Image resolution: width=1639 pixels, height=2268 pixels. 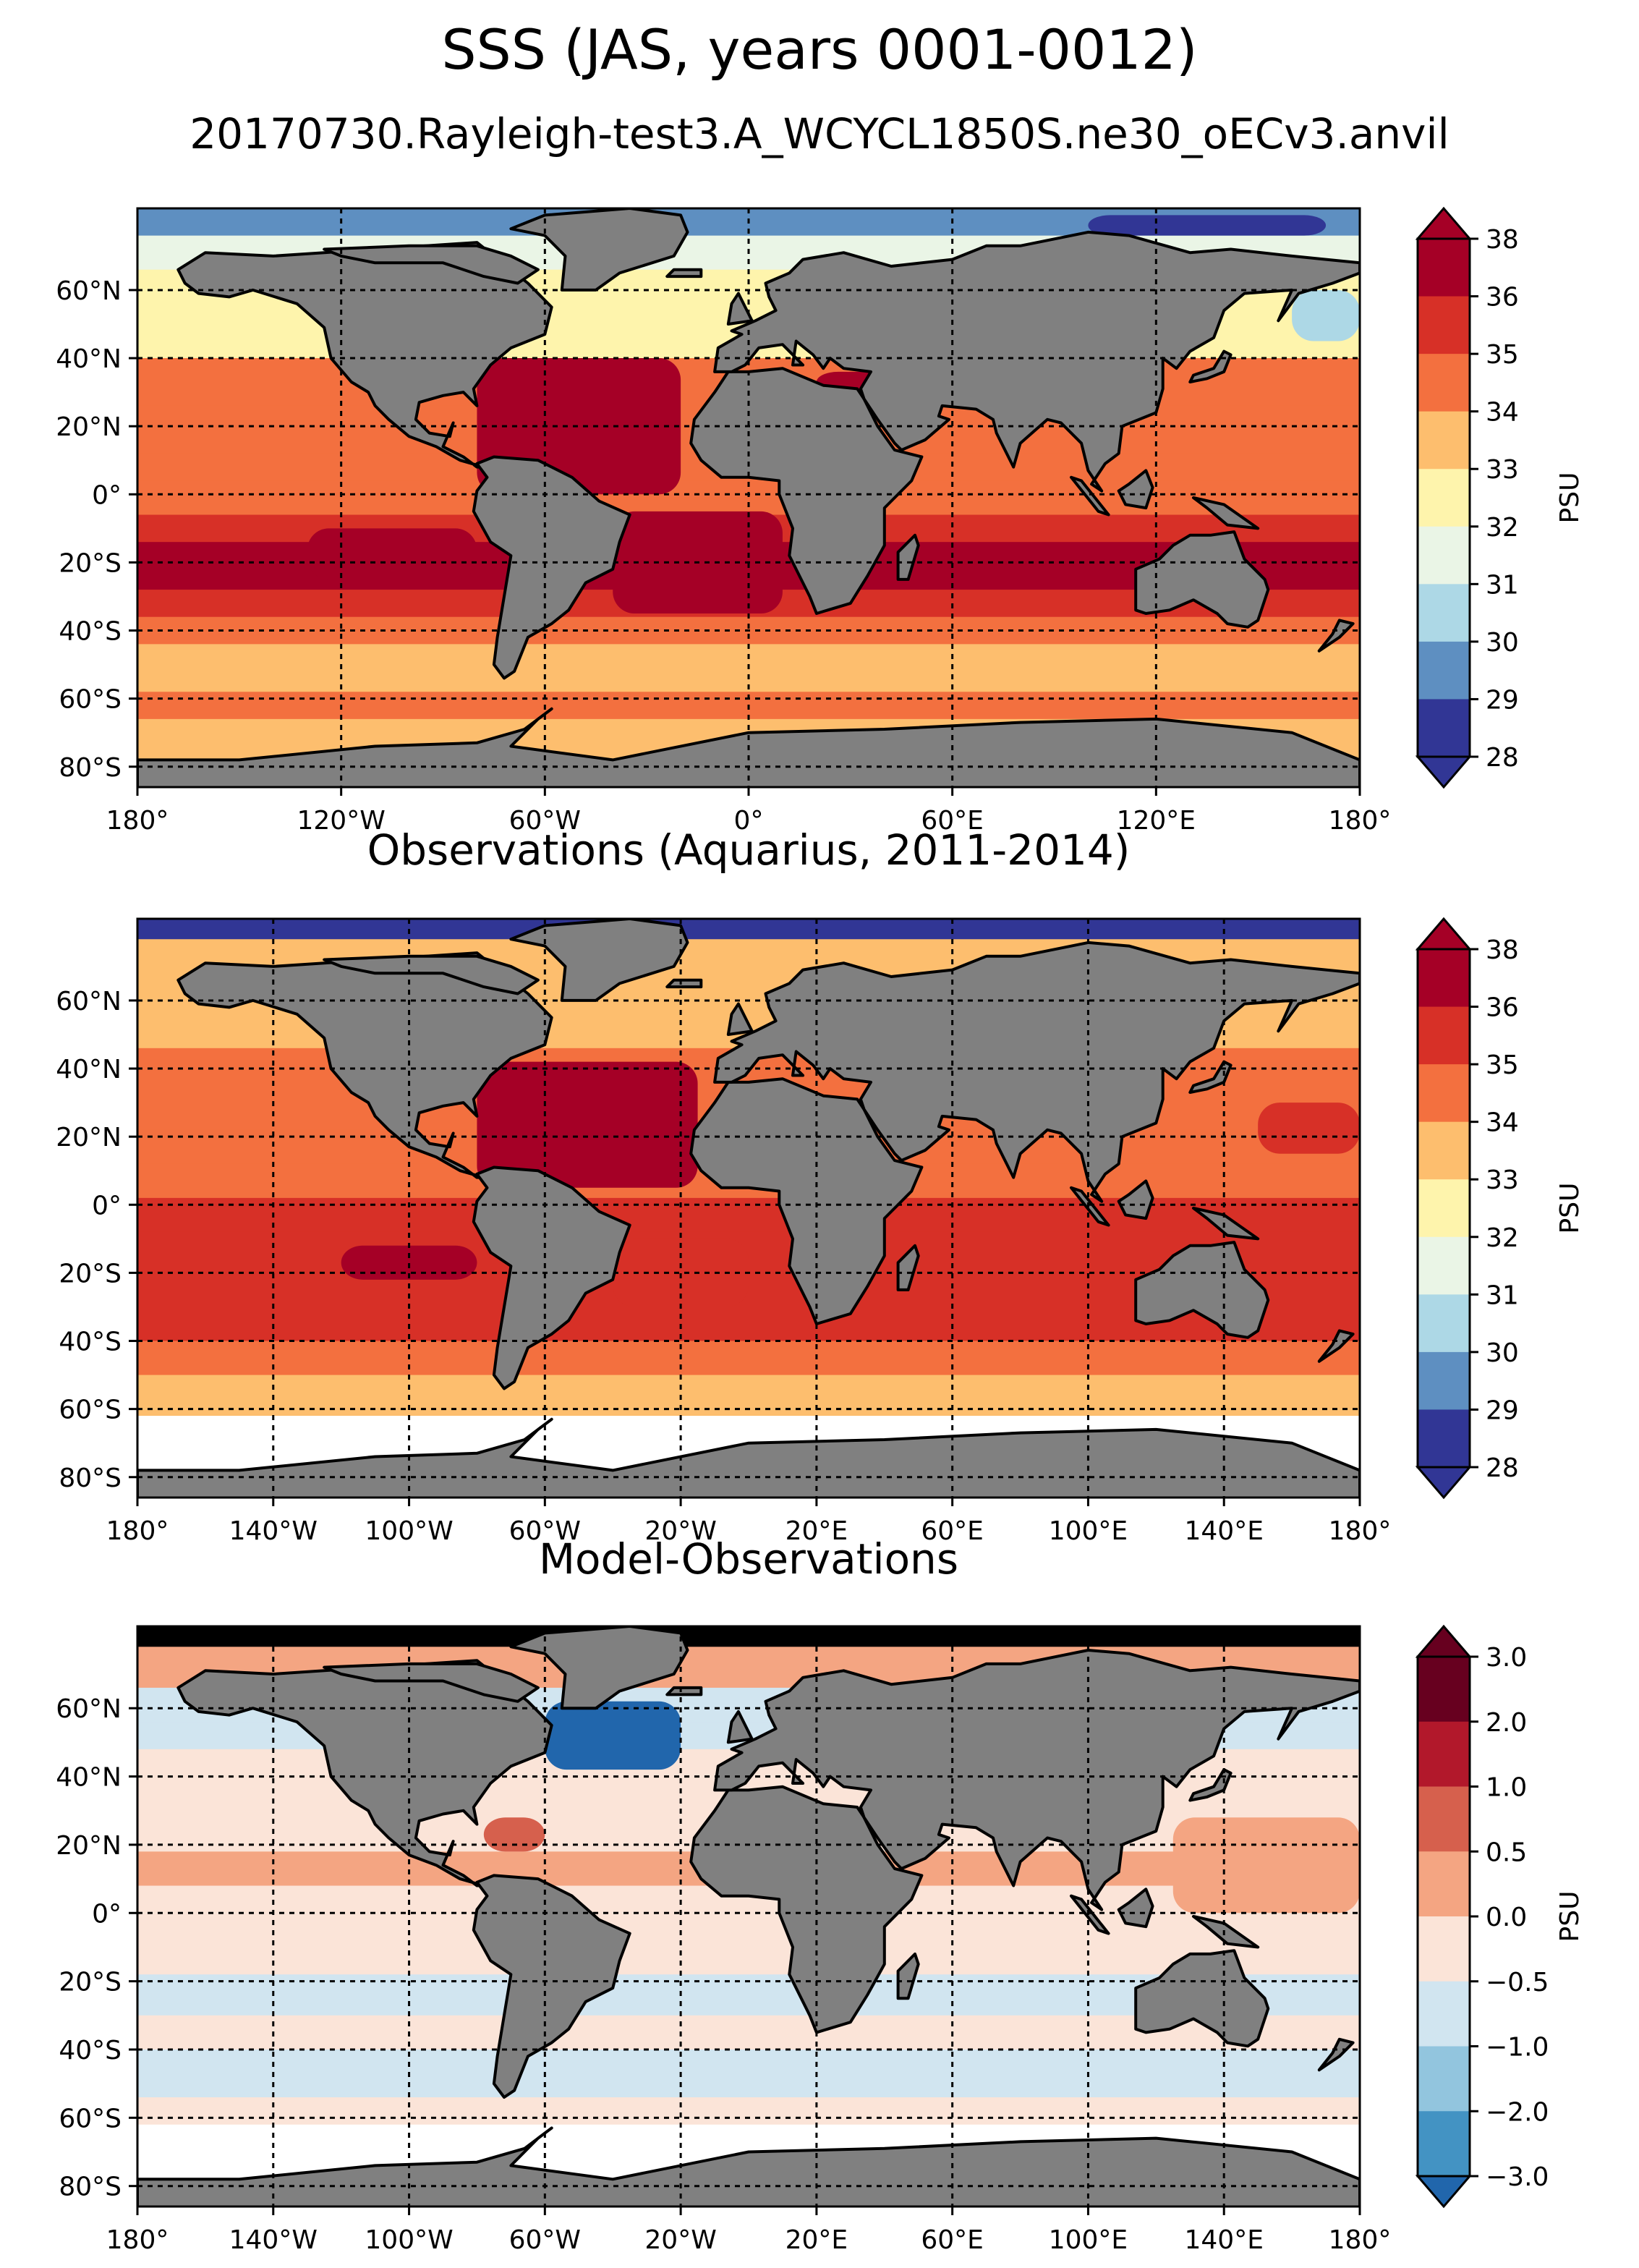 What do you see at coordinates (90, 1478) in the screenshot?
I see `y-tick-label-8: 80°S` at bounding box center [90, 1478].